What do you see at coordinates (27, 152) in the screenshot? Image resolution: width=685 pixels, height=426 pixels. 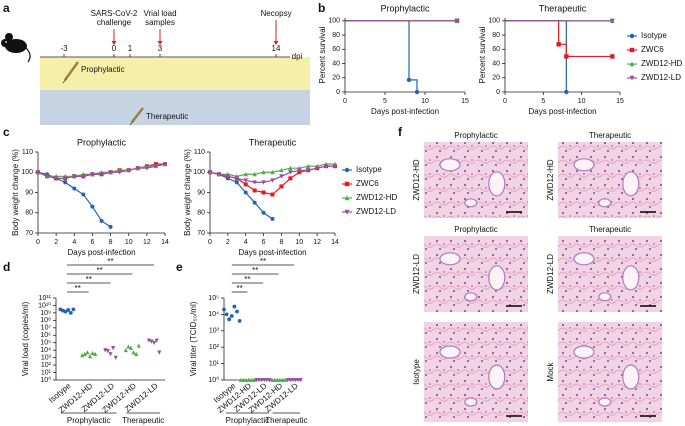 I see `y-tick-label: 110` at bounding box center [27, 152].